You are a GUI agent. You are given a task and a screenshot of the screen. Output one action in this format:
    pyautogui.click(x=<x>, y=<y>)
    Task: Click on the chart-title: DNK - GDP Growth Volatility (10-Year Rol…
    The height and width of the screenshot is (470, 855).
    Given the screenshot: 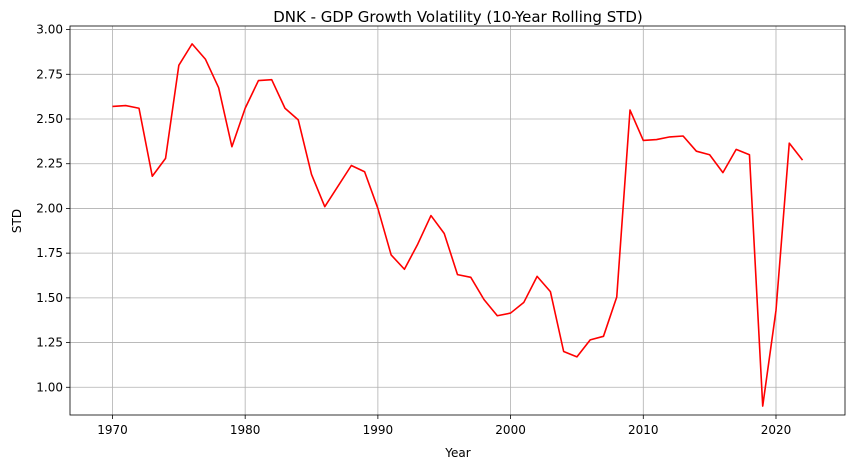 What is the action you would take?
    pyautogui.click(x=458, y=17)
    